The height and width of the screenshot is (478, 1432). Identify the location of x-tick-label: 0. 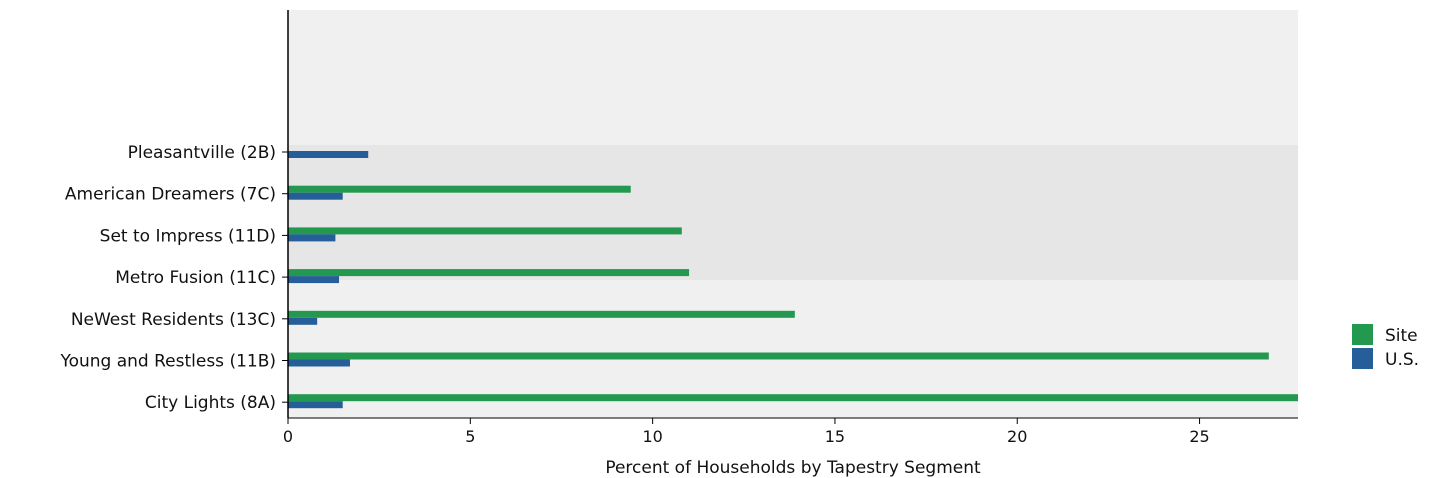
(288, 436).